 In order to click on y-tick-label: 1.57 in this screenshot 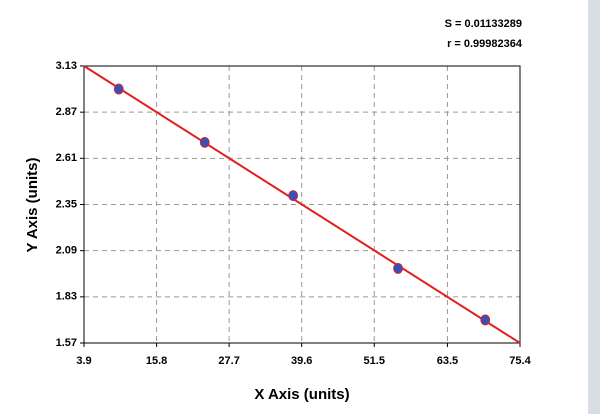, I will do `click(66, 343)`.